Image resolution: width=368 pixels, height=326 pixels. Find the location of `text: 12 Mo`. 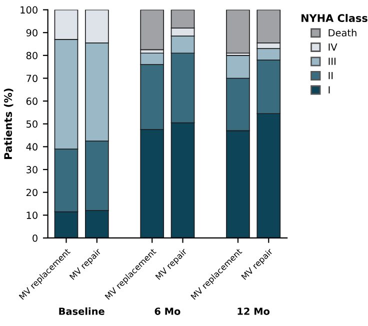

text: 12 Mo is located at coordinates (254, 311).